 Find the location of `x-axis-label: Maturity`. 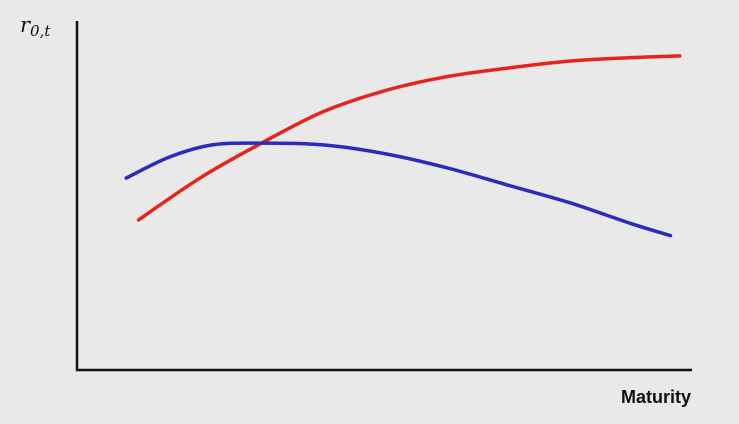

x-axis-label: Maturity is located at coordinates (656, 397).